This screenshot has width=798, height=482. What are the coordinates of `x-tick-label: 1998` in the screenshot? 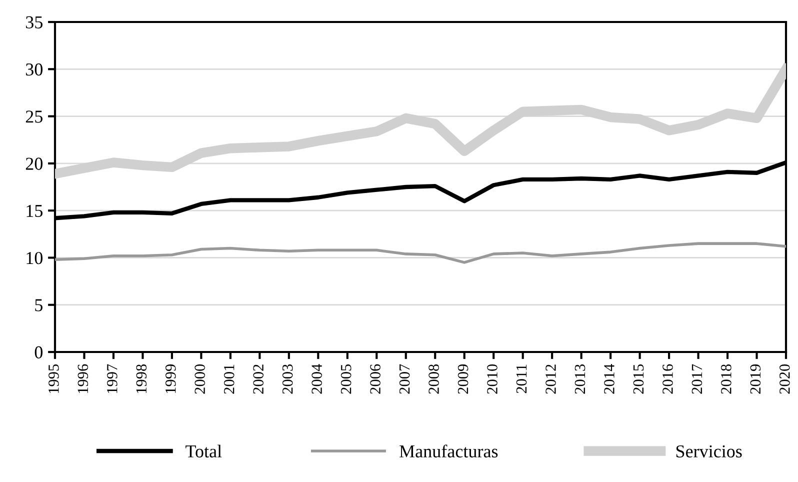 It's located at (141, 379).